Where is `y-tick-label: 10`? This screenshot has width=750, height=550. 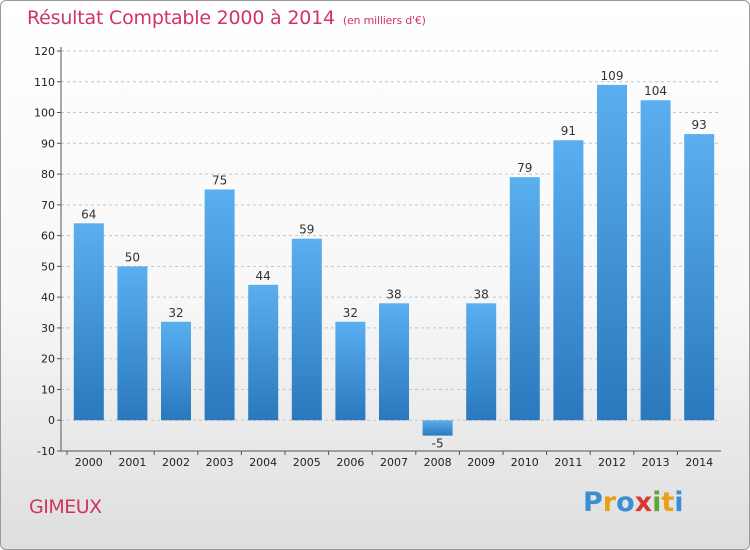 y-tick-label: 10 is located at coordinates (48, 389).